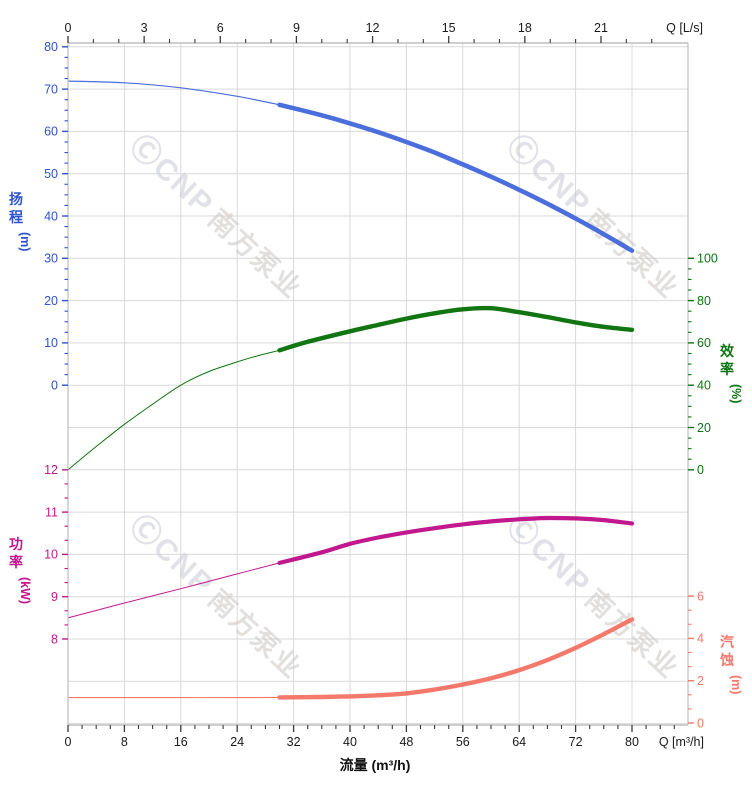  What do you see at coordinates (296, 28) in the screenshot?
I see `top-tick-label: 9` at bounding box center [296, 28].